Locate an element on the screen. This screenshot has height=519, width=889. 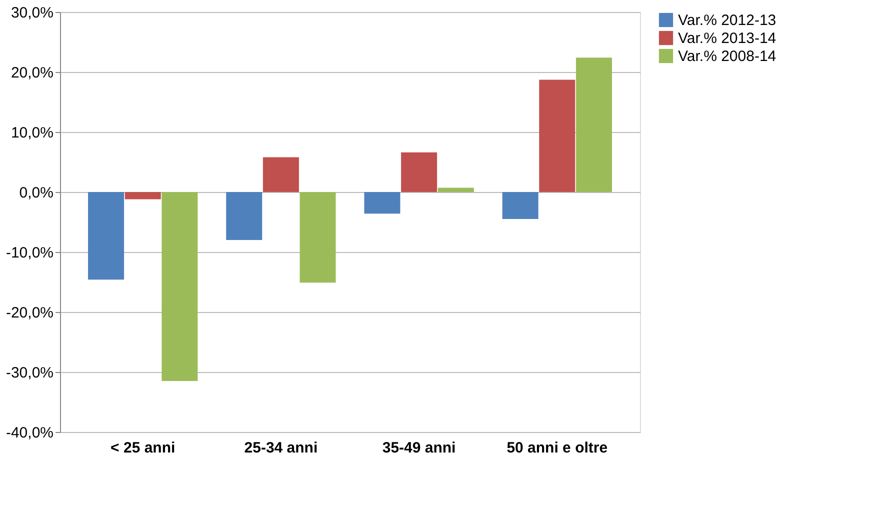
y-tick-label: -10,0% is located at coordinates (30, 253).